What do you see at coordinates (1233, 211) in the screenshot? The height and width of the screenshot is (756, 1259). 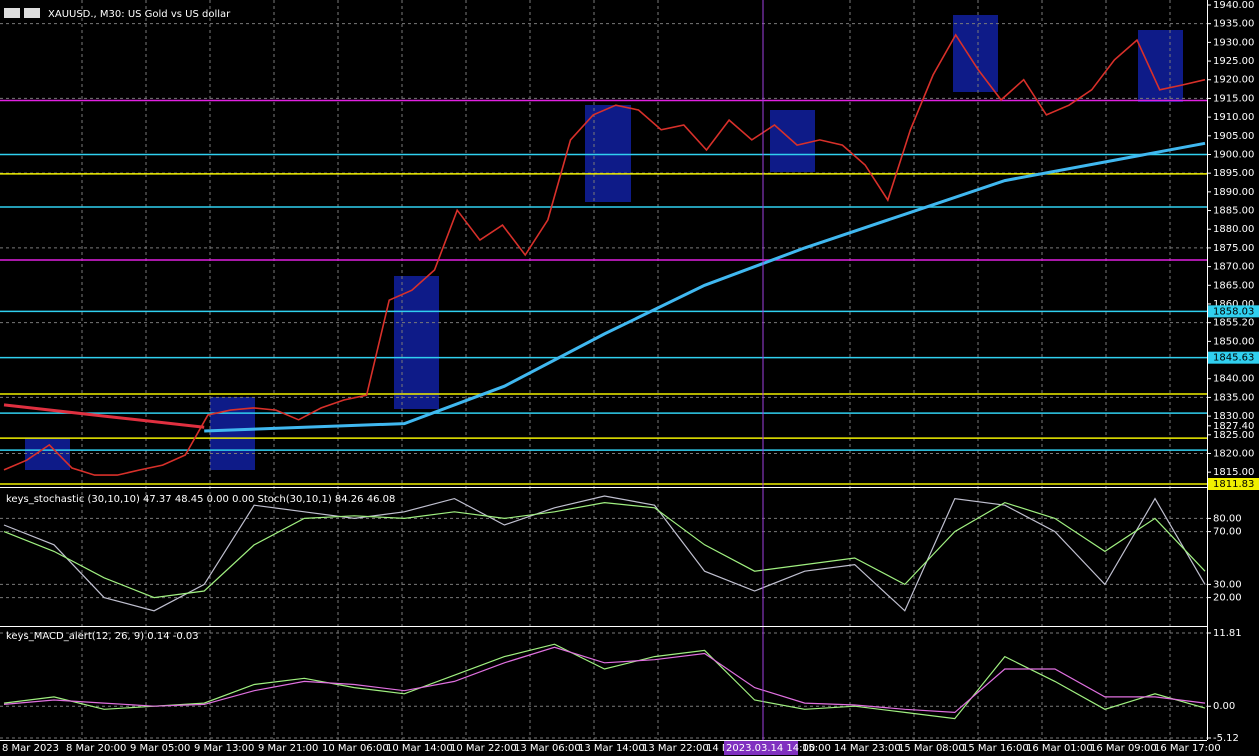 I see `y-tick-label: 1885.00` at bounding box center [1233, 211].